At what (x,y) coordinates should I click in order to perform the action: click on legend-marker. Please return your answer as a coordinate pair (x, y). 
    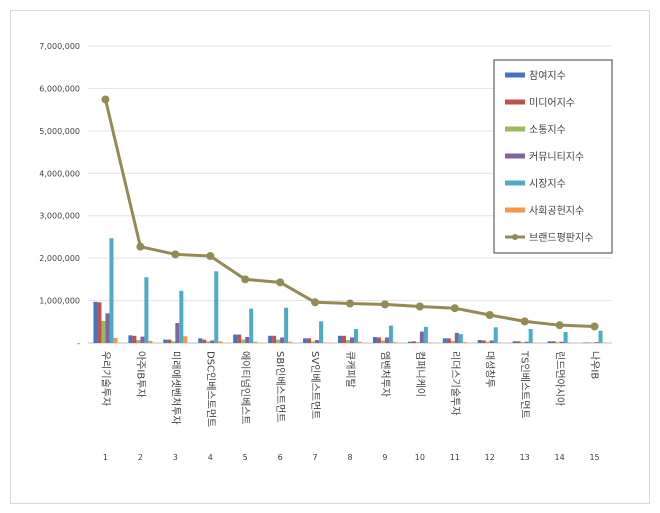
    Looking at the image, I should click on (515, 237).